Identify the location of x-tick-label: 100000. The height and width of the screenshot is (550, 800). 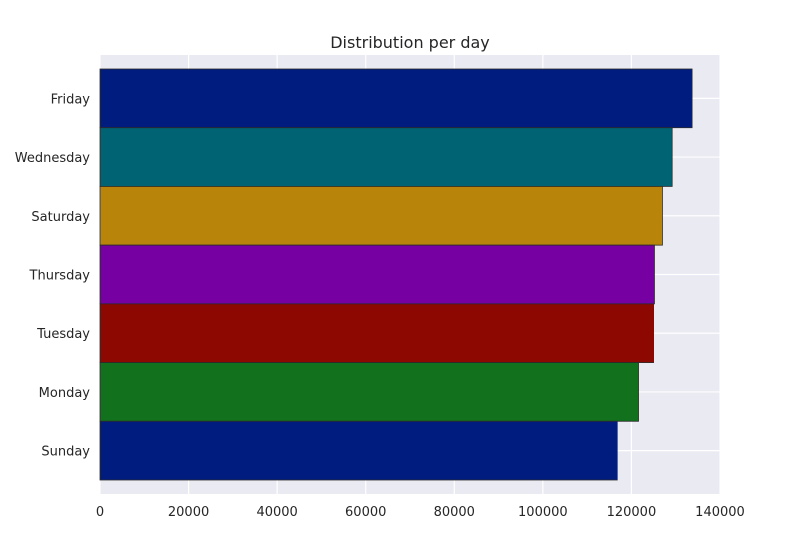
(543, 512).